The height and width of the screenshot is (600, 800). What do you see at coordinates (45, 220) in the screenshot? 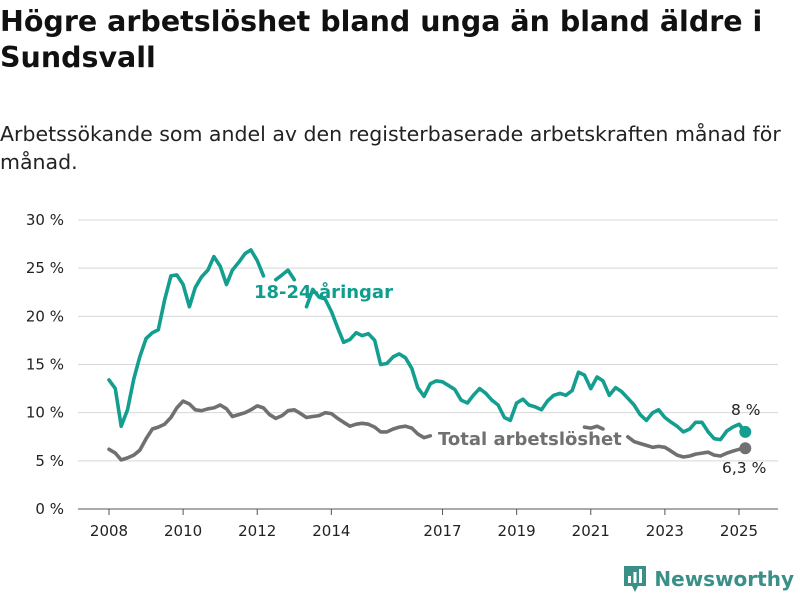
I see `y-tick-label: 30 %` at bounding box center [45, 220].